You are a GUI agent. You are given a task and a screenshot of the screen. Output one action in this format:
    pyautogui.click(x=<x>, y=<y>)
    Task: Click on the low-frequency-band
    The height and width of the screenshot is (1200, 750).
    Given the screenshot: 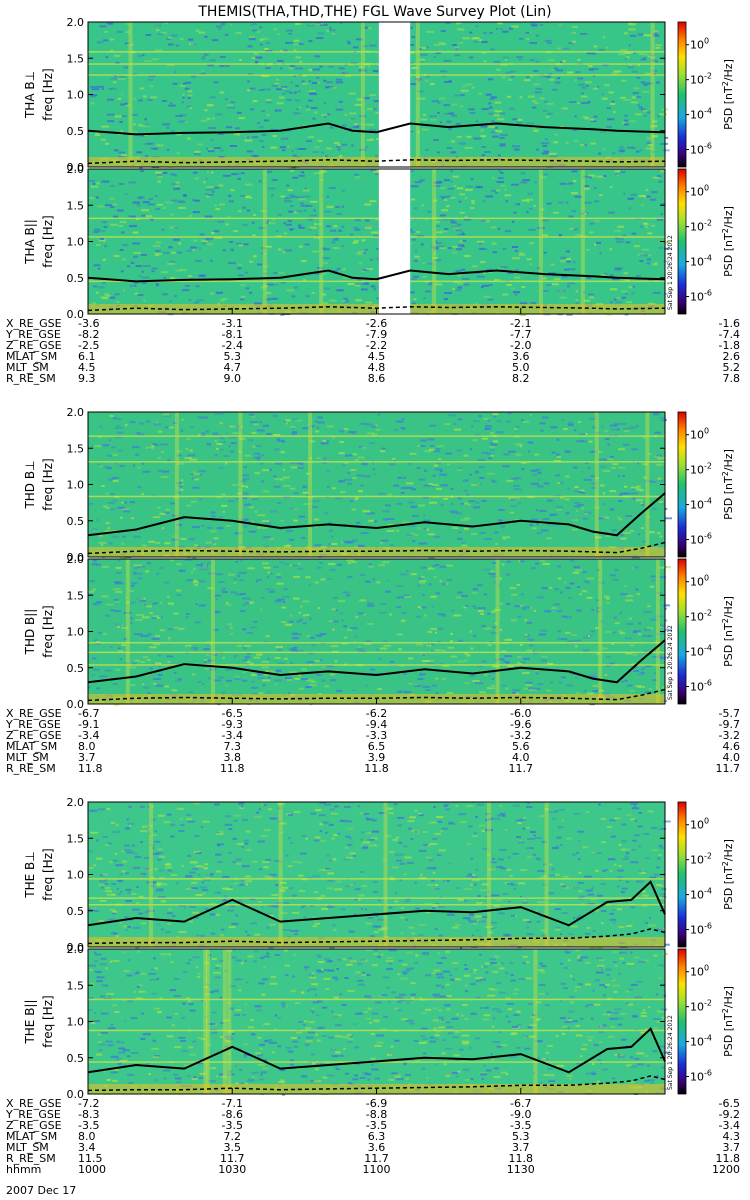 What is the action you would take?
    pyautogui.click(x=376, y=552)
    